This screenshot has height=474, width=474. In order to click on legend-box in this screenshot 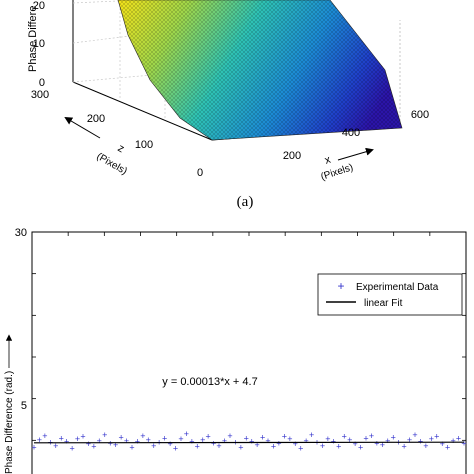, I will do `click(390, 294)`.